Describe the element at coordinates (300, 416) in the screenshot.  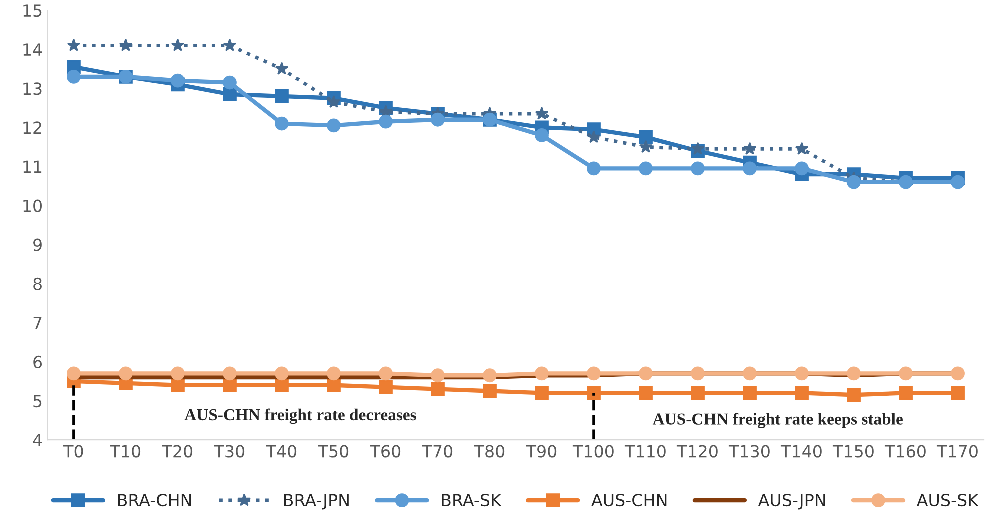
I see `annotation: AUS-CHN freight rate decreases` at that location.